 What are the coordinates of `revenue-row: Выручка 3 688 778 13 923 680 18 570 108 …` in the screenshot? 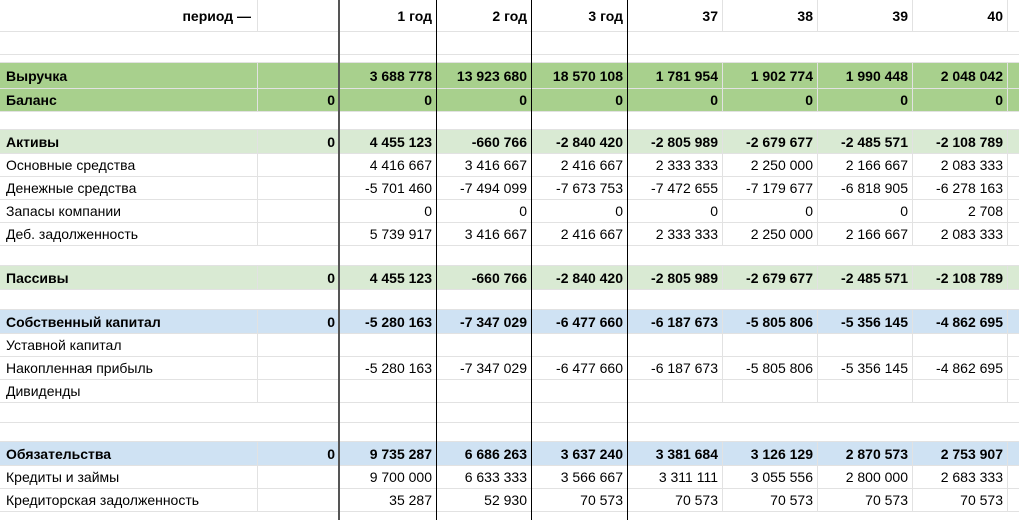 It's located at (509, 76).